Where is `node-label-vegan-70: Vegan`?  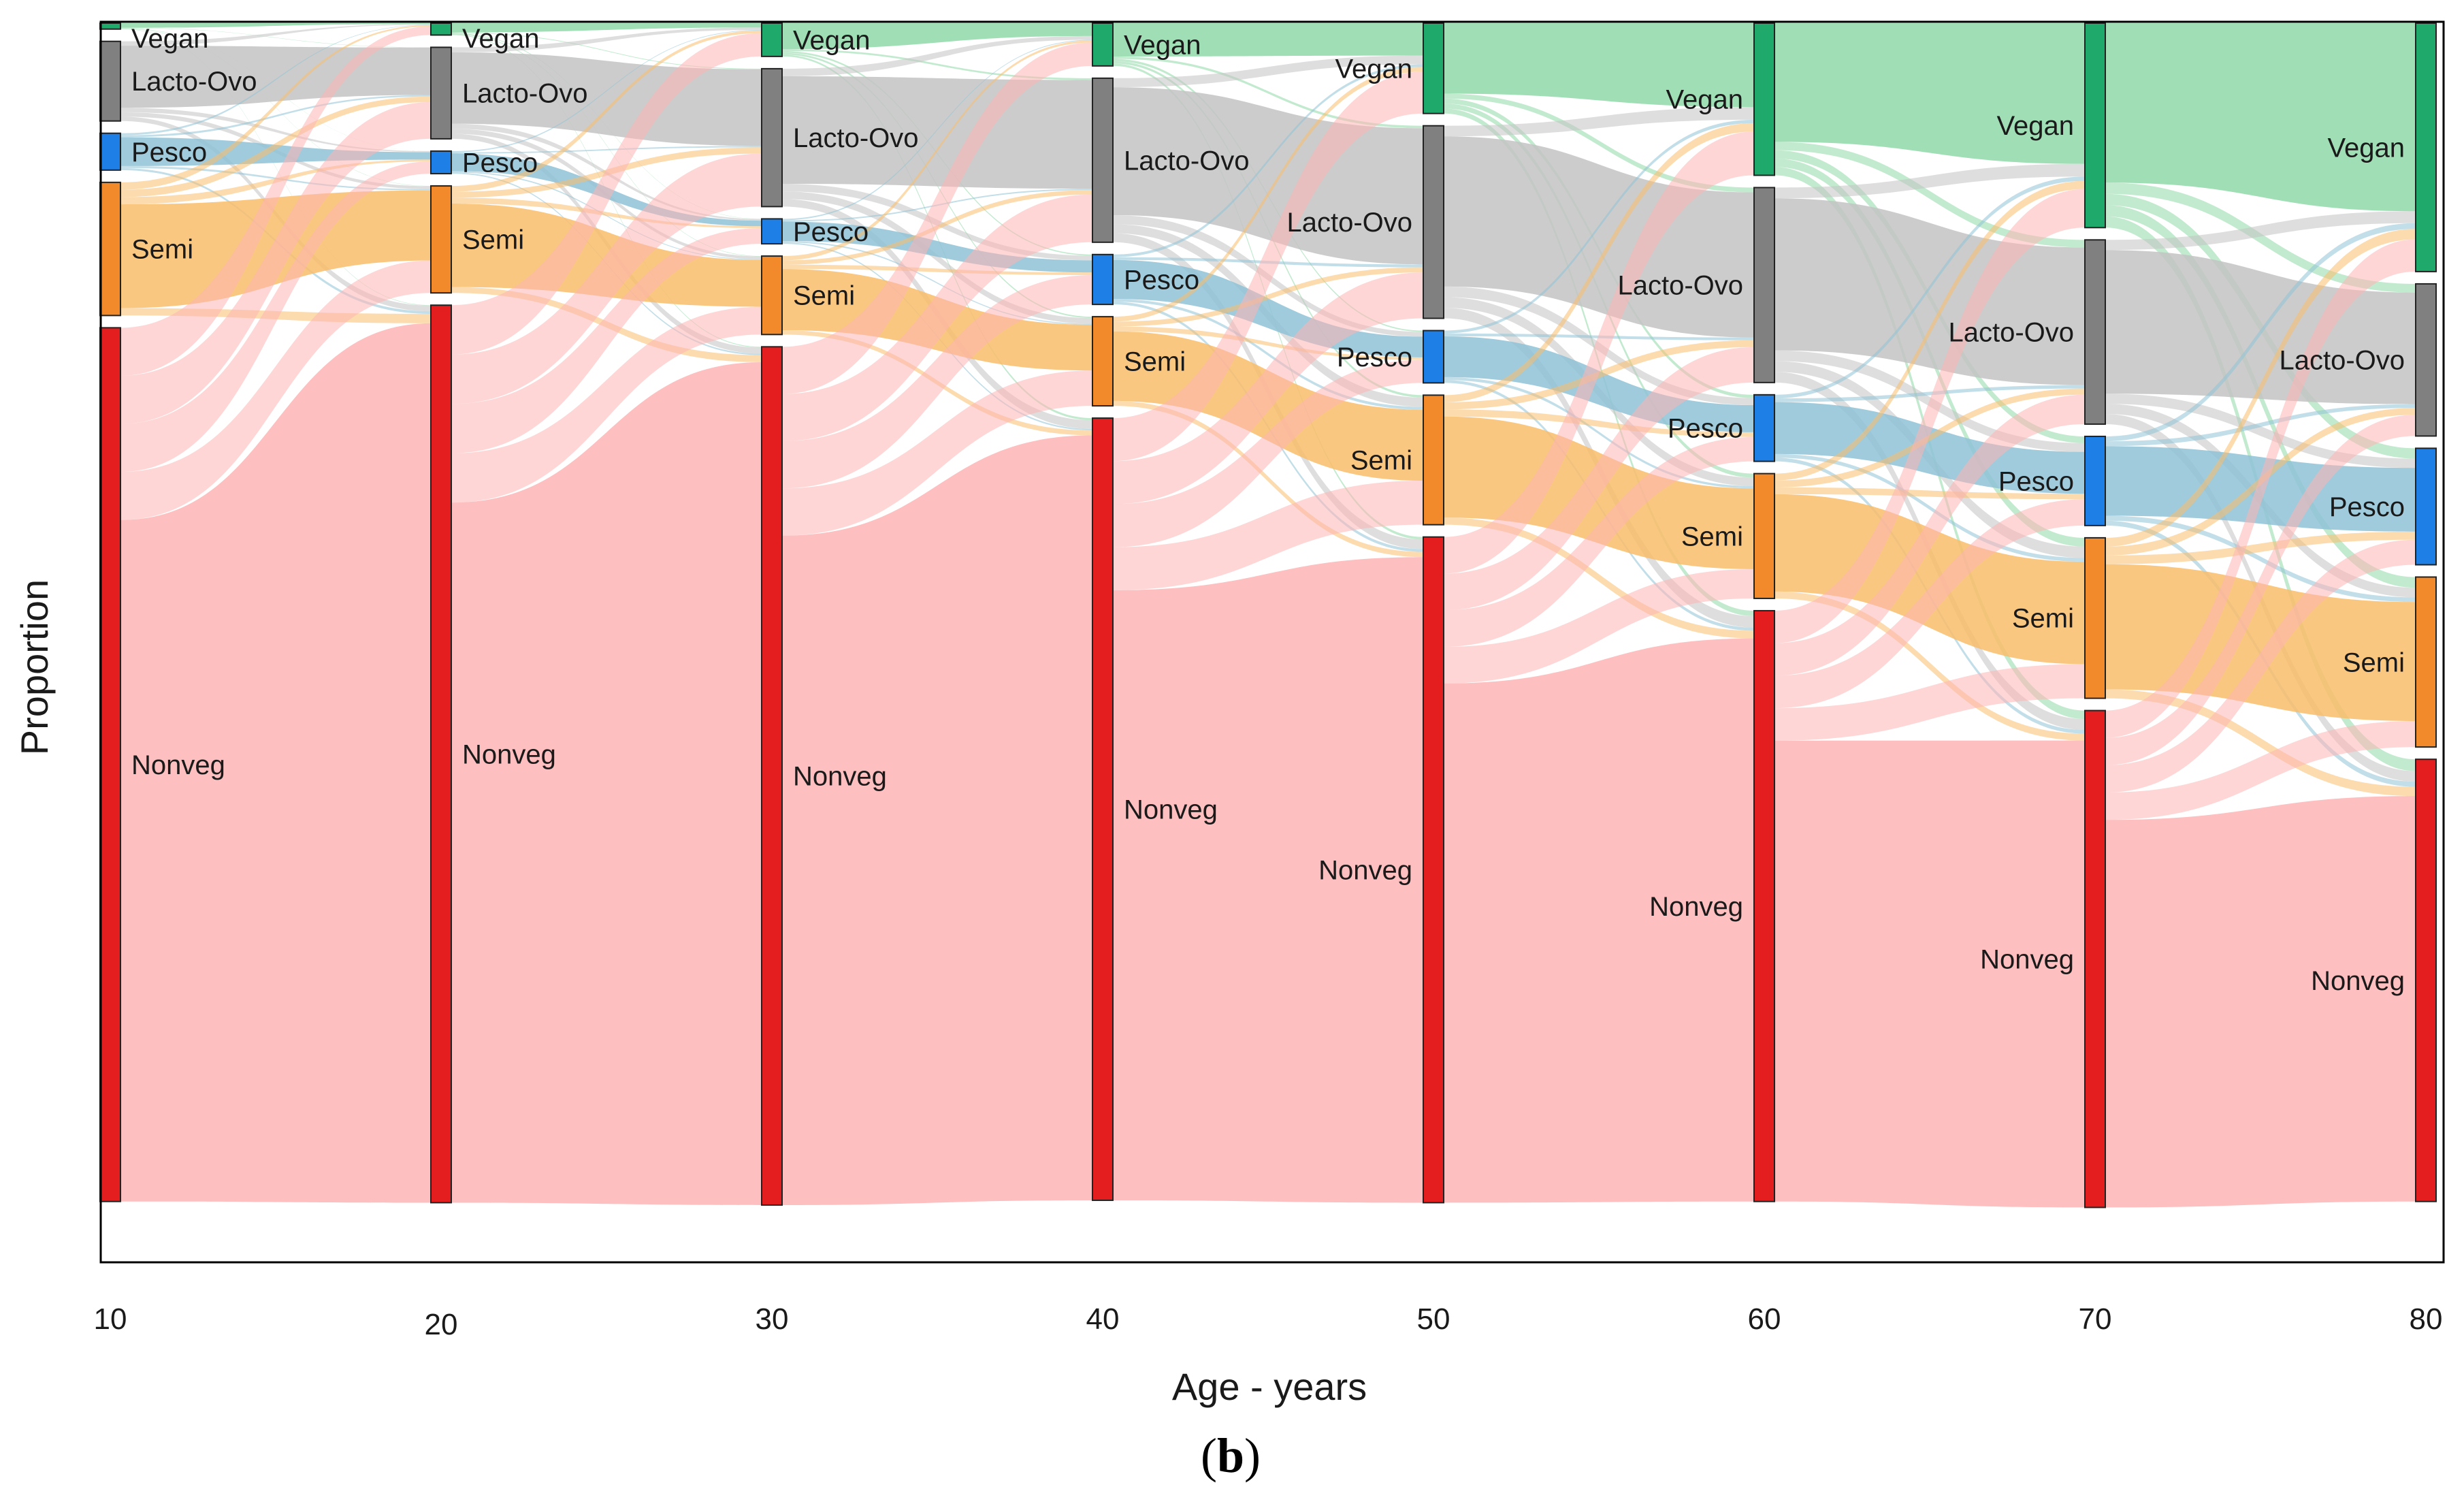 node-label-vegan-70: Vegan is located at coordinates (2035, 126).